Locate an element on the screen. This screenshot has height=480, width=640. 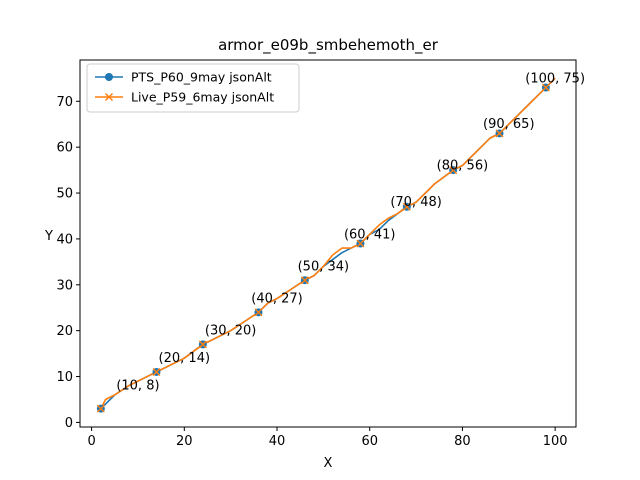
legend-label-1: PTS_P60_9may jsonAlt is located at coordinates (201, 77).